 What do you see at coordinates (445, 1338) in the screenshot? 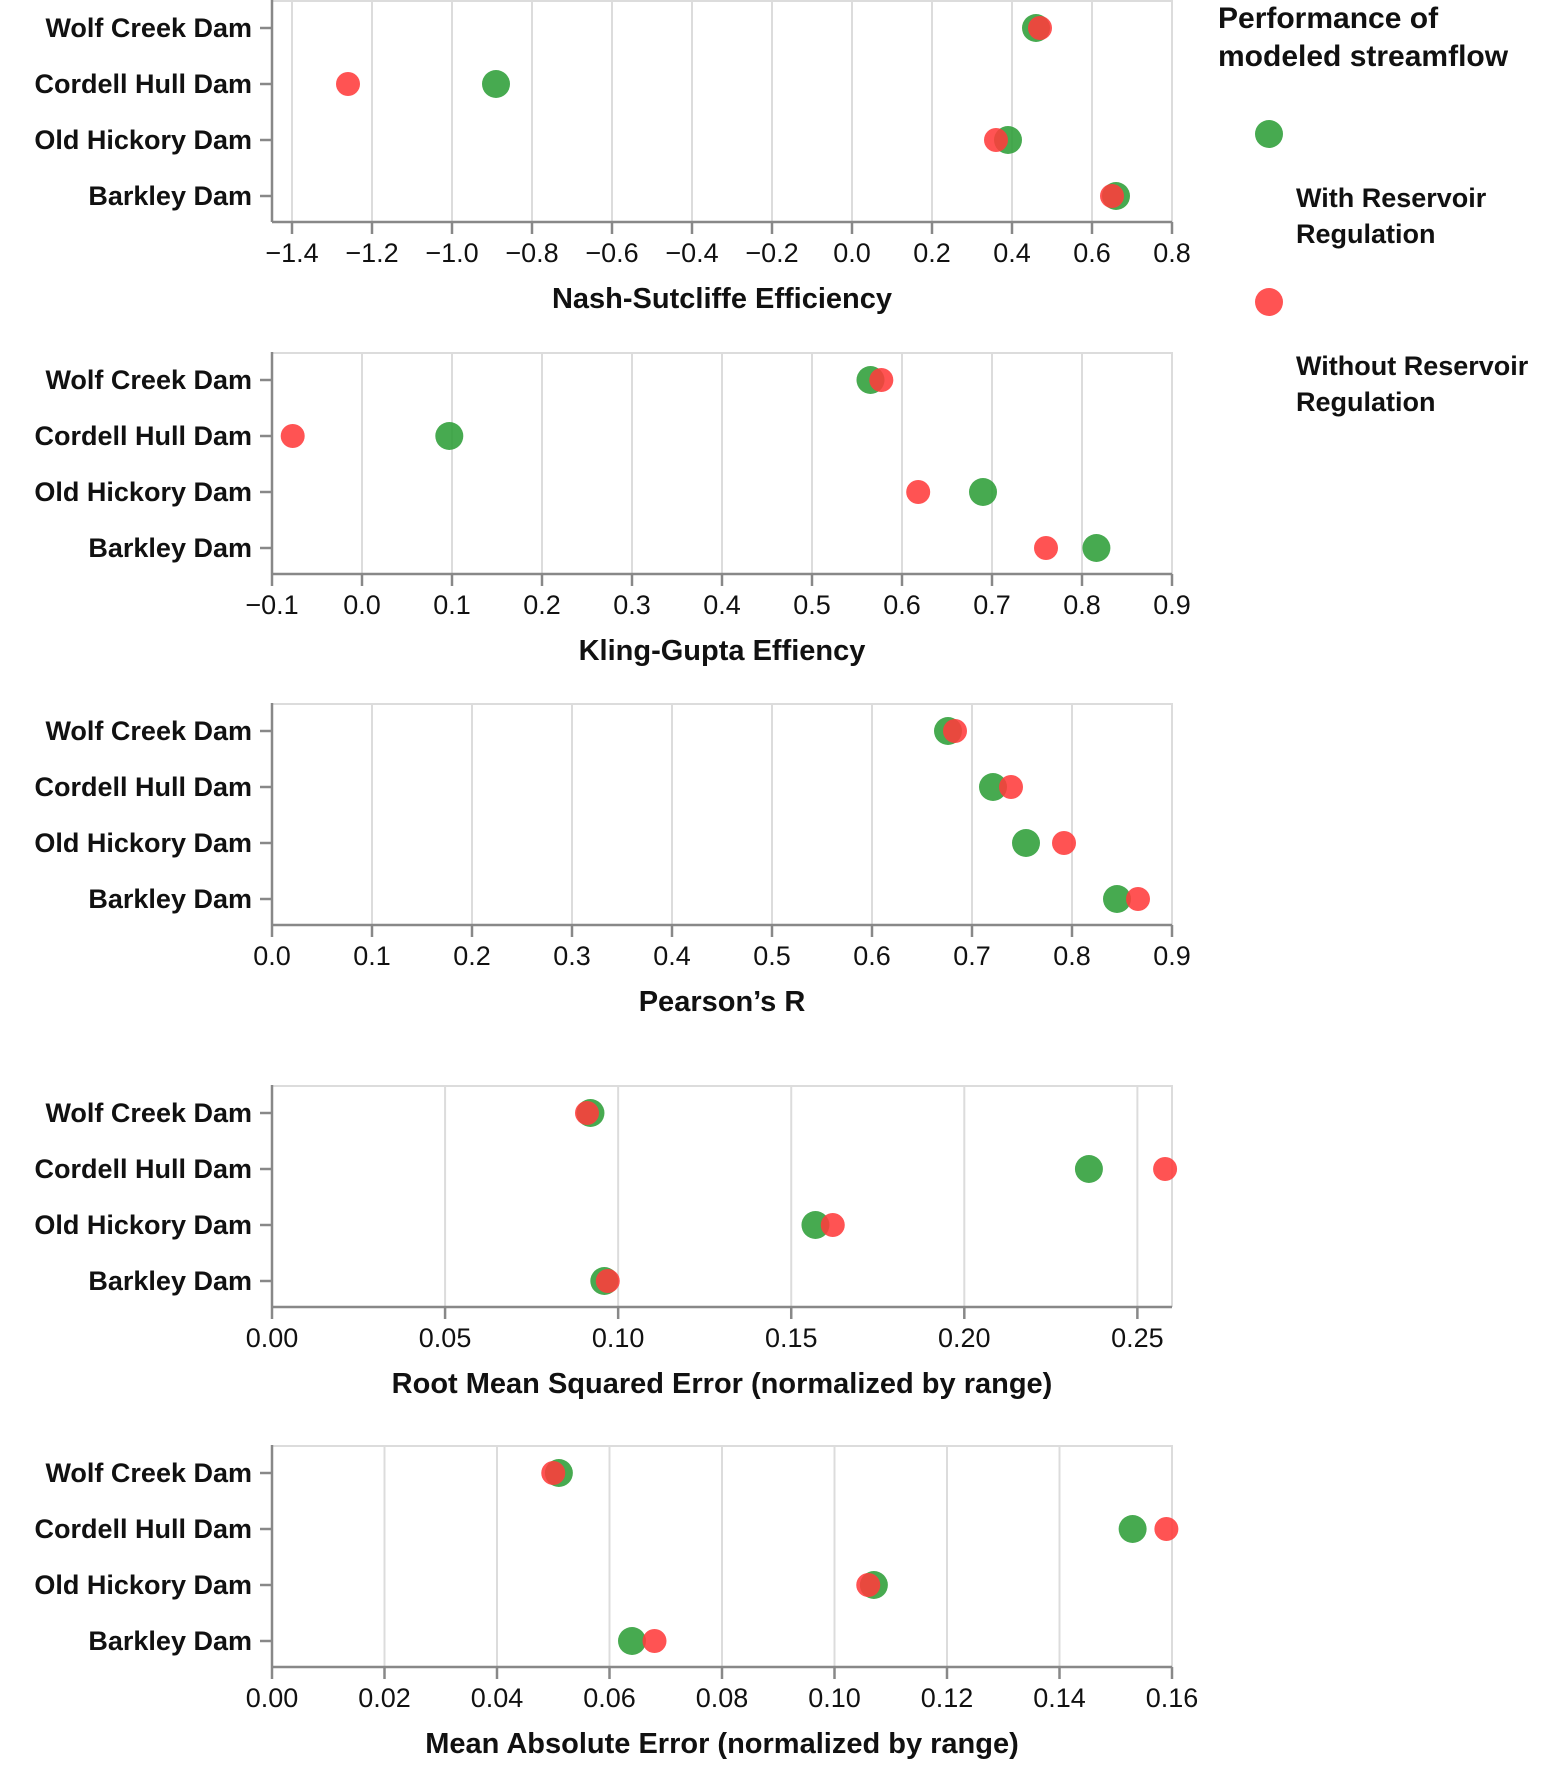
I see `x-tick-label: 0.05` at bounding box center [445, 1338].